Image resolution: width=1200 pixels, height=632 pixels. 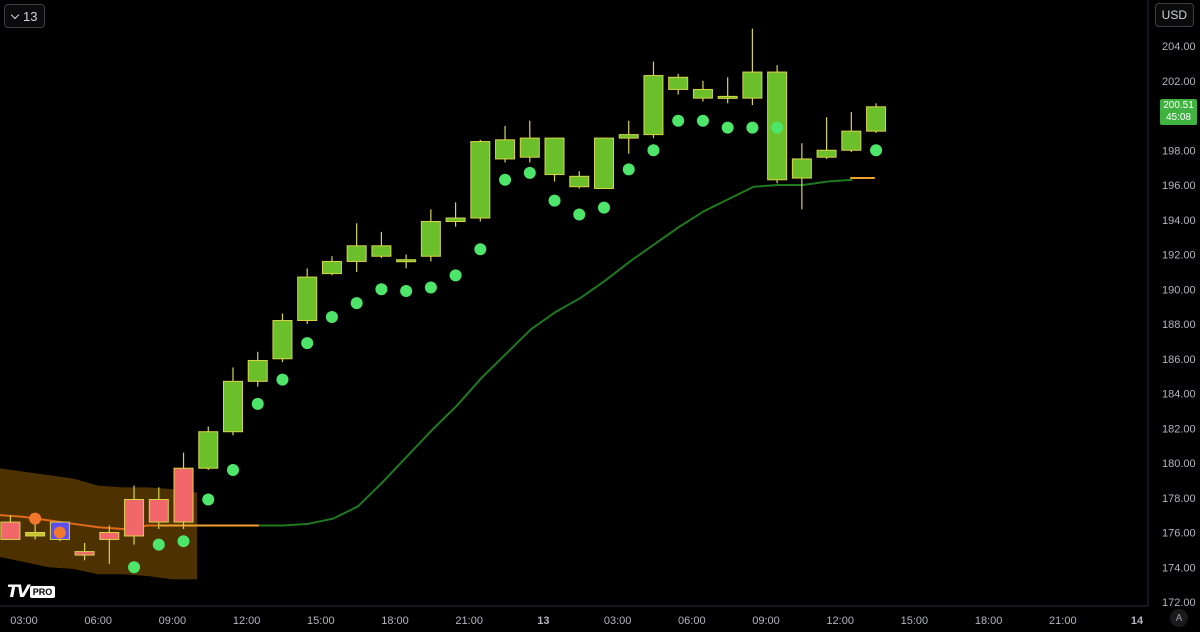 What do you see at coordinates (1179, 151) in the screenshot?
I see `y-tick-label-13: 198.00` at bounding box center [1179, 151].